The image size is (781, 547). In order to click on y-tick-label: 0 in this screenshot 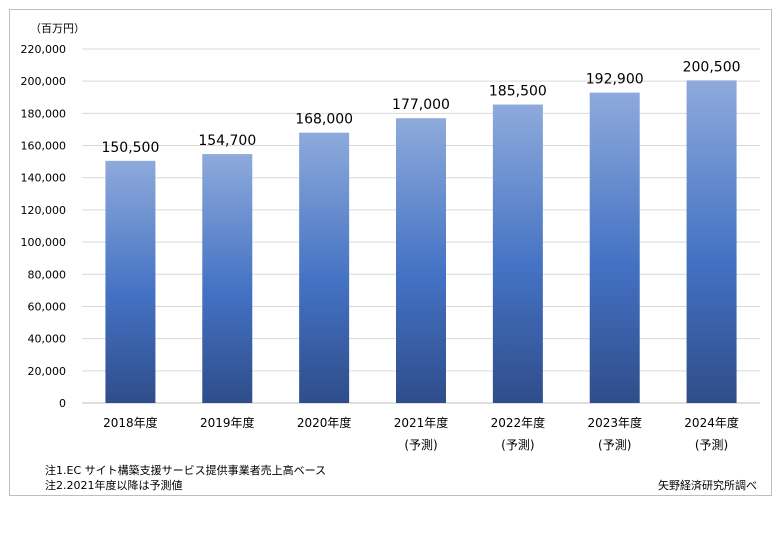, I will do `click(62, 403)`.